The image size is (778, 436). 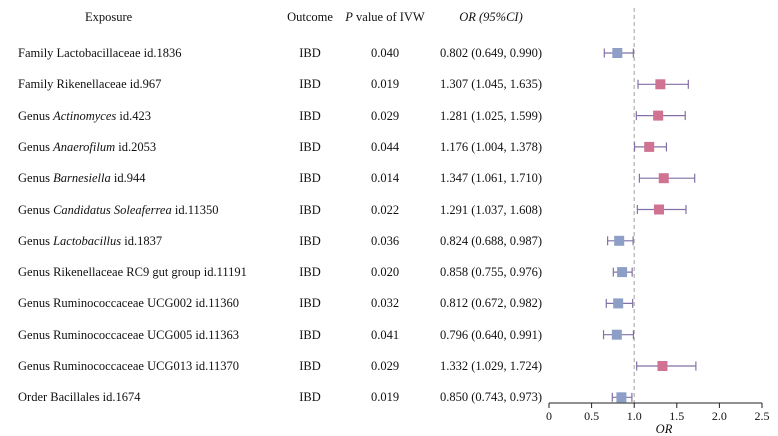 I want to click on exposure-genus: Actinomyces, so click(x=85, y=115).